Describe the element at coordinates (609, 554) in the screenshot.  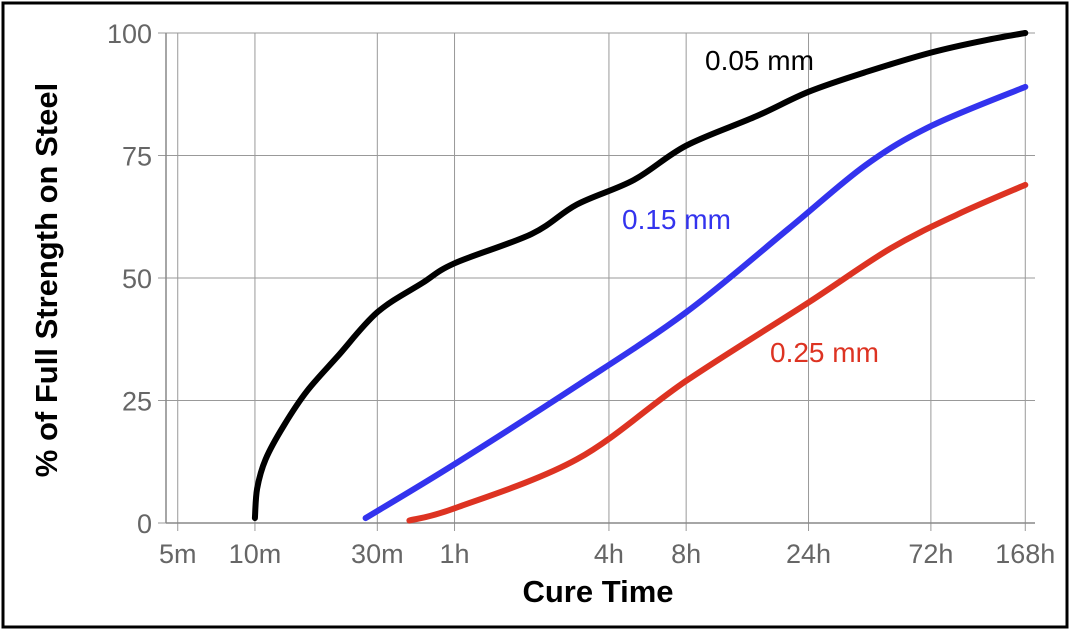
I see `x-tick-label: 4h` at that location.